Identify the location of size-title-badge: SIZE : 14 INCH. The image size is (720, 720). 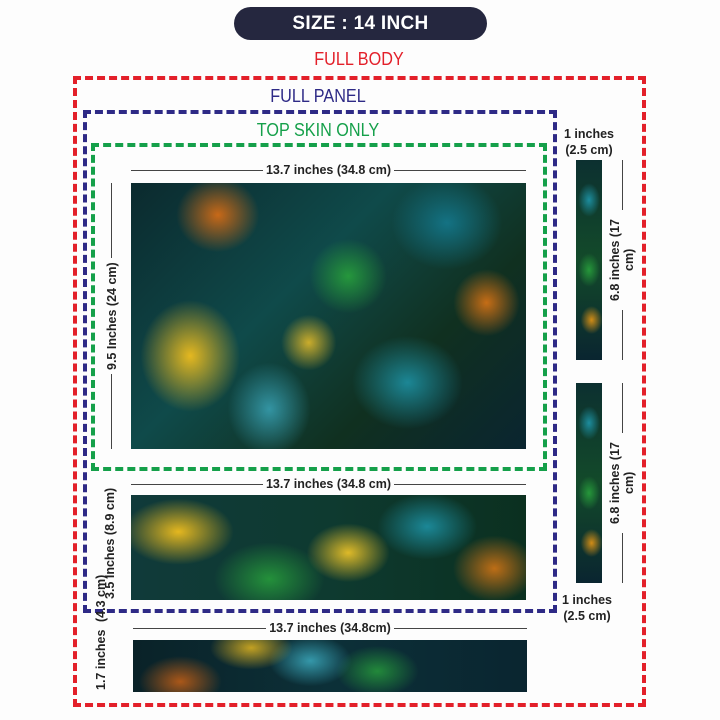
(360, 23).